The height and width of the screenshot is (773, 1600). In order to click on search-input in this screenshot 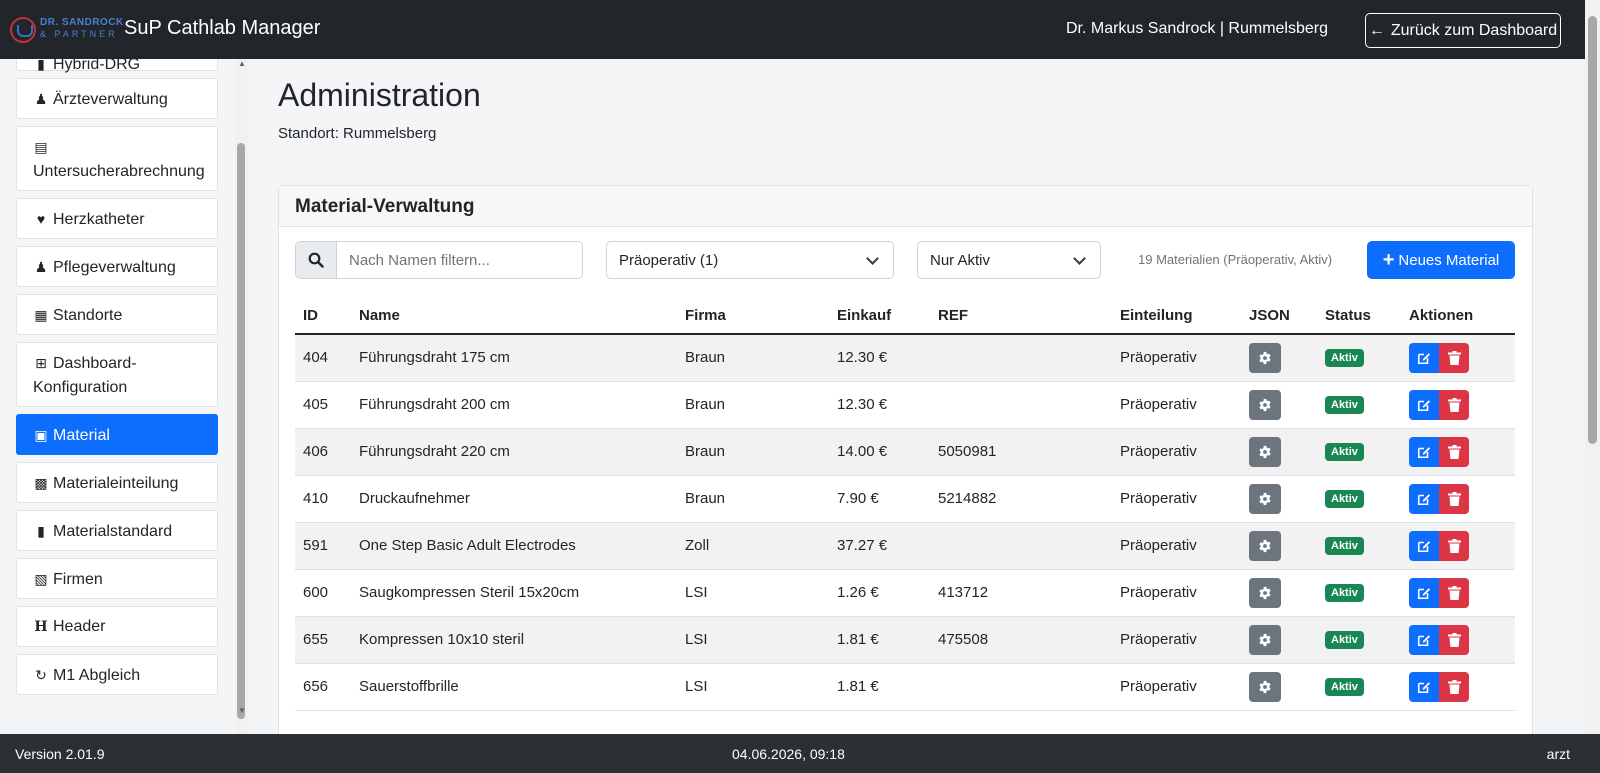, I will do `click(459, 260)`.